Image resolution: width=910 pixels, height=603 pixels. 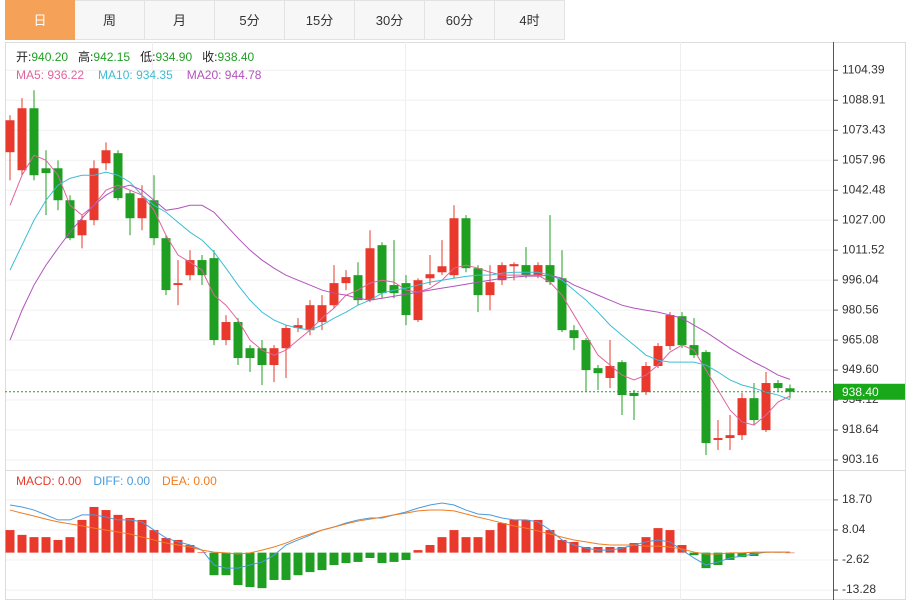 What do you see at coordinates (856, 559) in the screenshot?
I see `y-tick-label: -2.62` at bounding box center [856, 559].